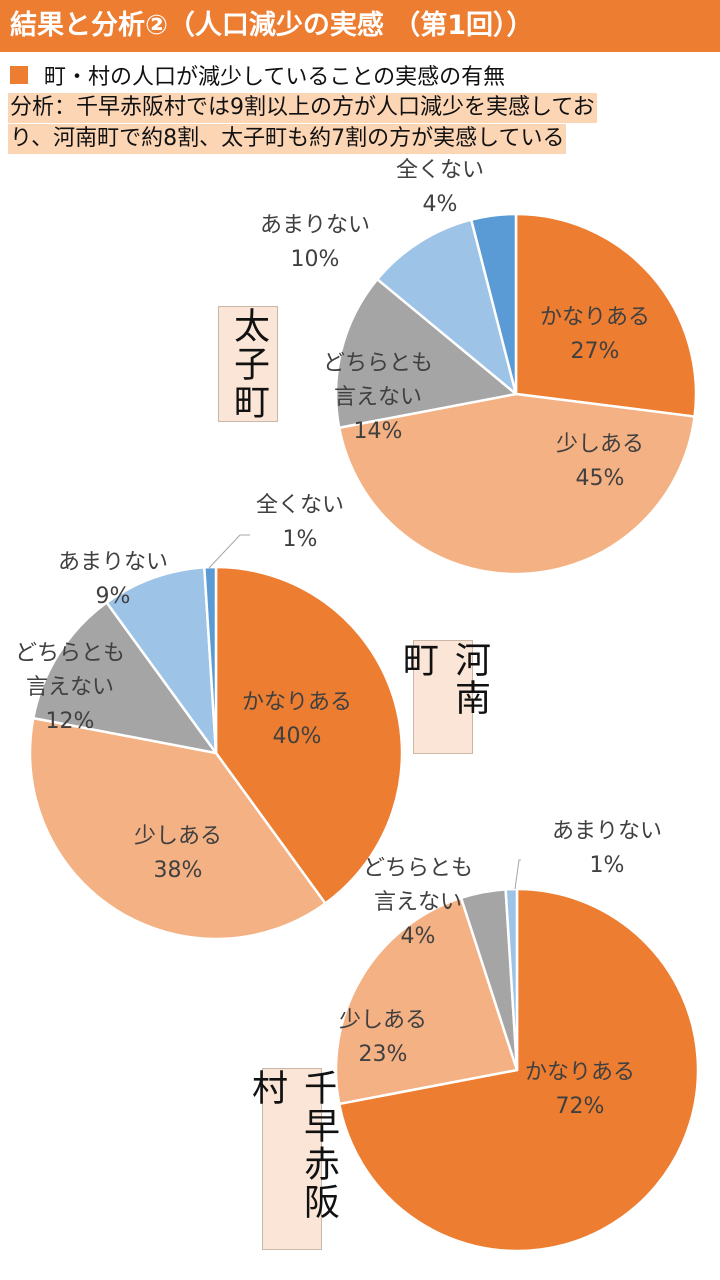 The height and width of the screenshot is (1280, 720). I want to click on data-label-chihaya-kanari-aru: かなりある, so click(580, 1072).